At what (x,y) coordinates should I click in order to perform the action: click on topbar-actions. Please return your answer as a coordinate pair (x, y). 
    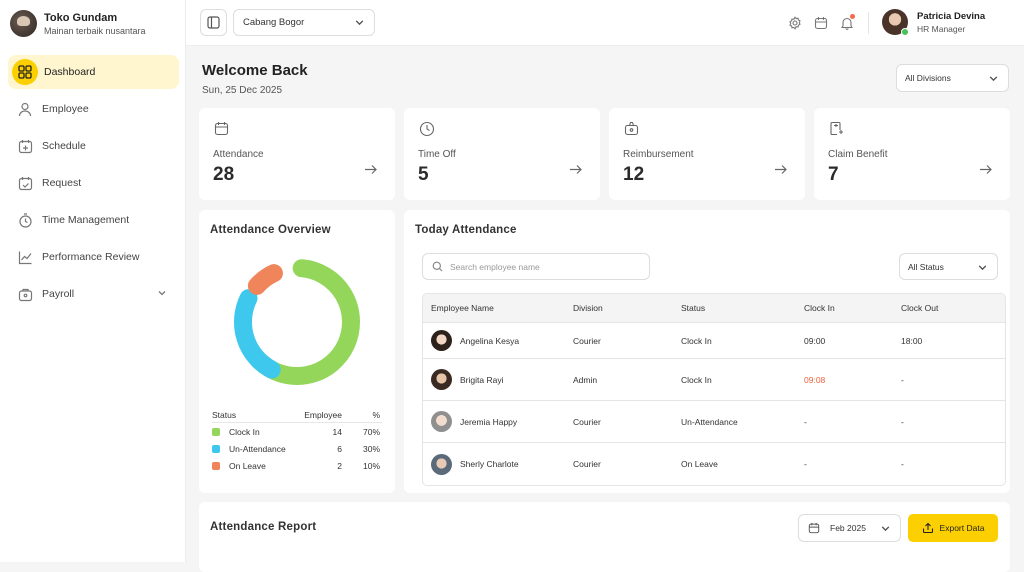
    Looking at the image, I should click on (821, 23).